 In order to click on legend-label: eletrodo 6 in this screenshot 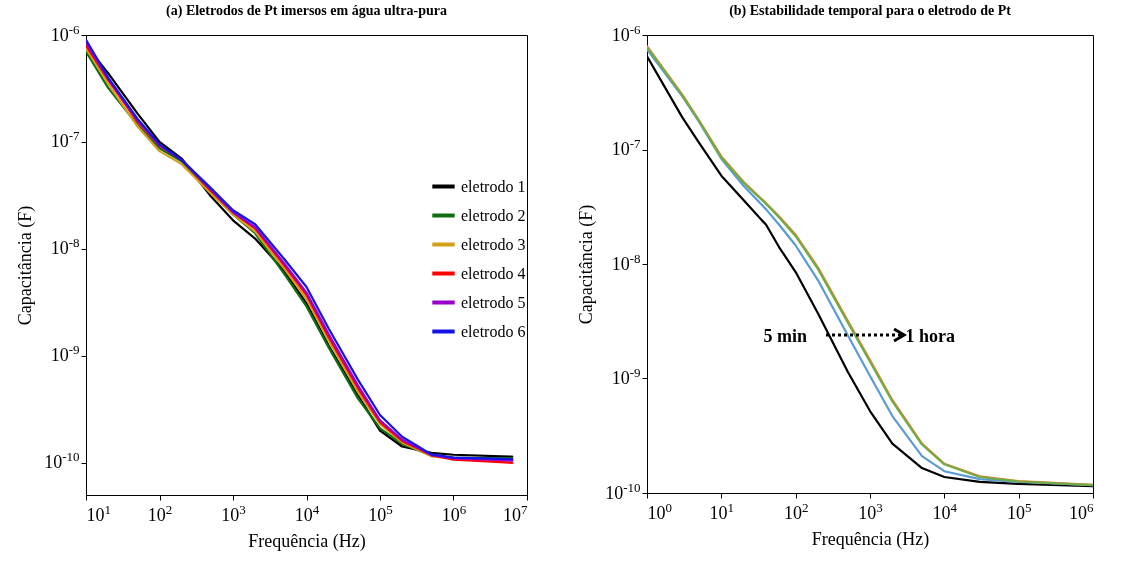, I will do `click(493, 331)`.